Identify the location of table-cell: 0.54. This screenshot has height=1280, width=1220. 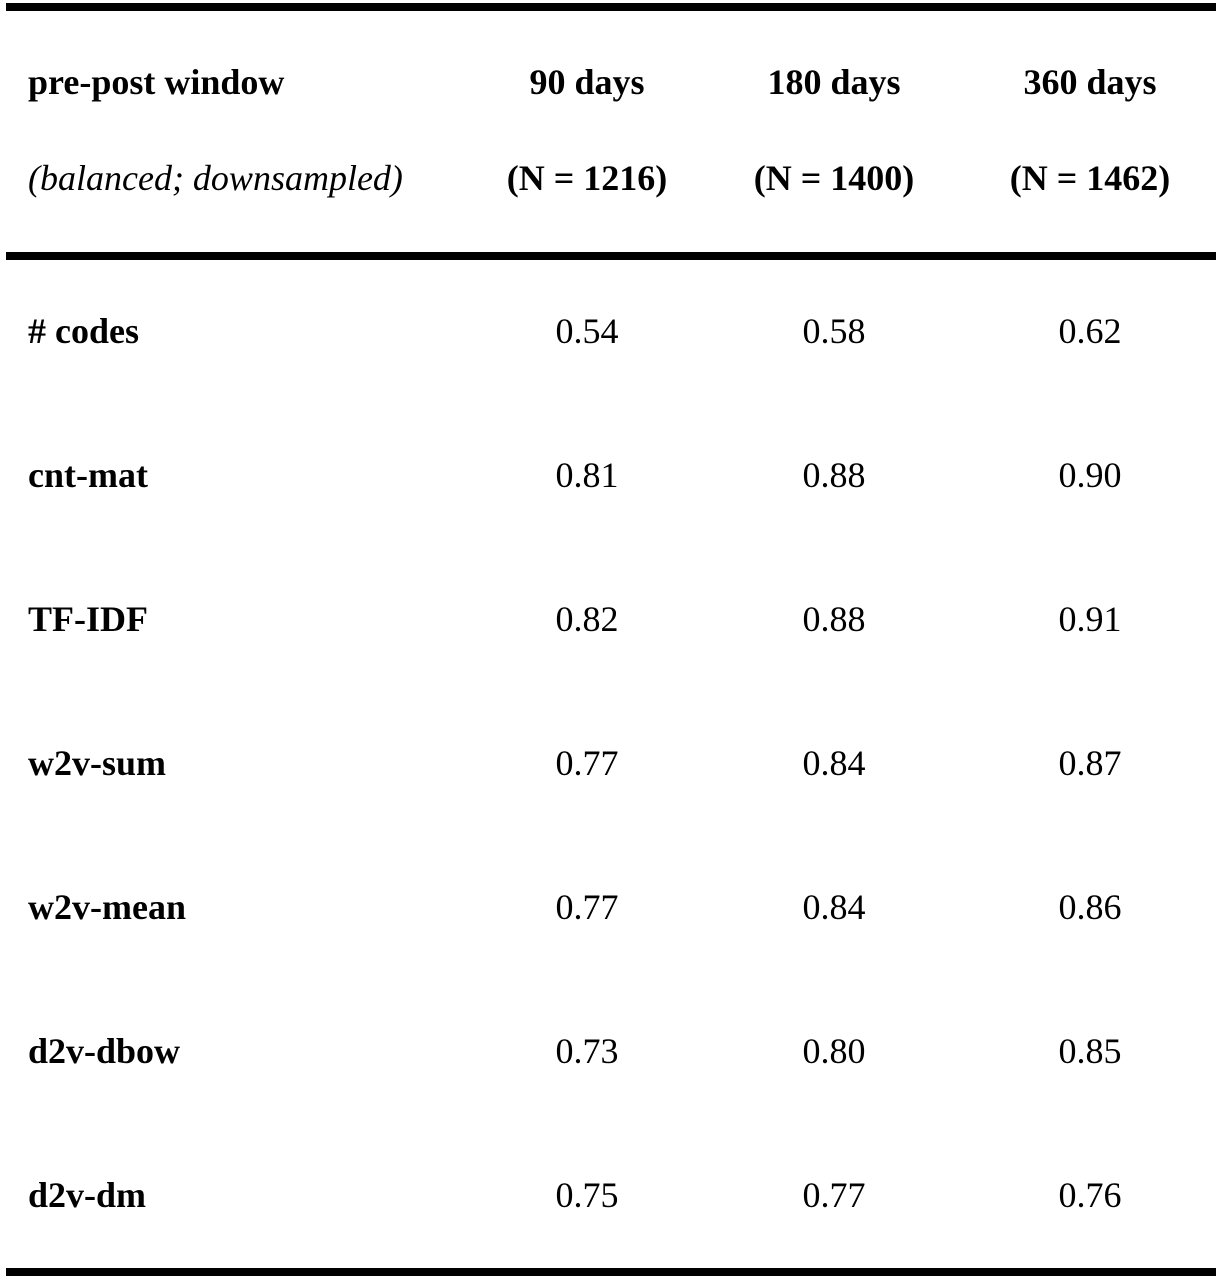
(587, 331).